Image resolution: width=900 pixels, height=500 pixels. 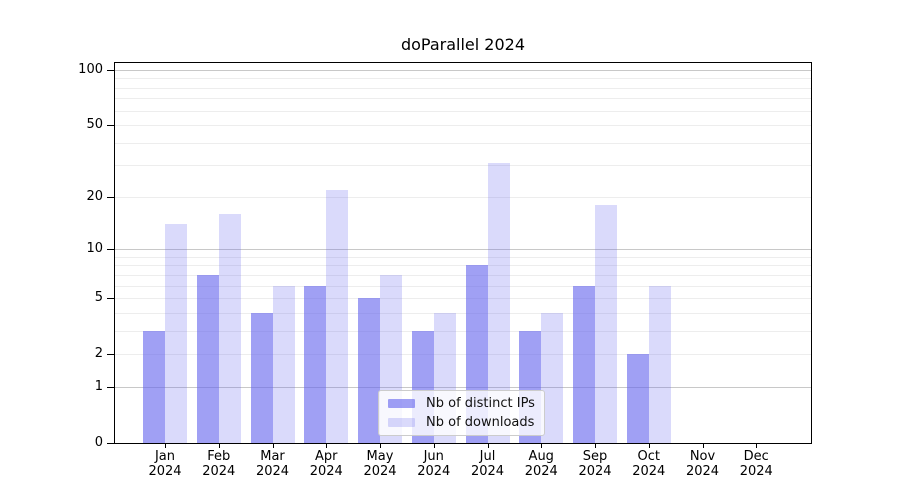 What do you see at coordinates (272, 464) in the screenshot?
I see `x-tick-label: Mar 2024` at bounding box center [272, 464].